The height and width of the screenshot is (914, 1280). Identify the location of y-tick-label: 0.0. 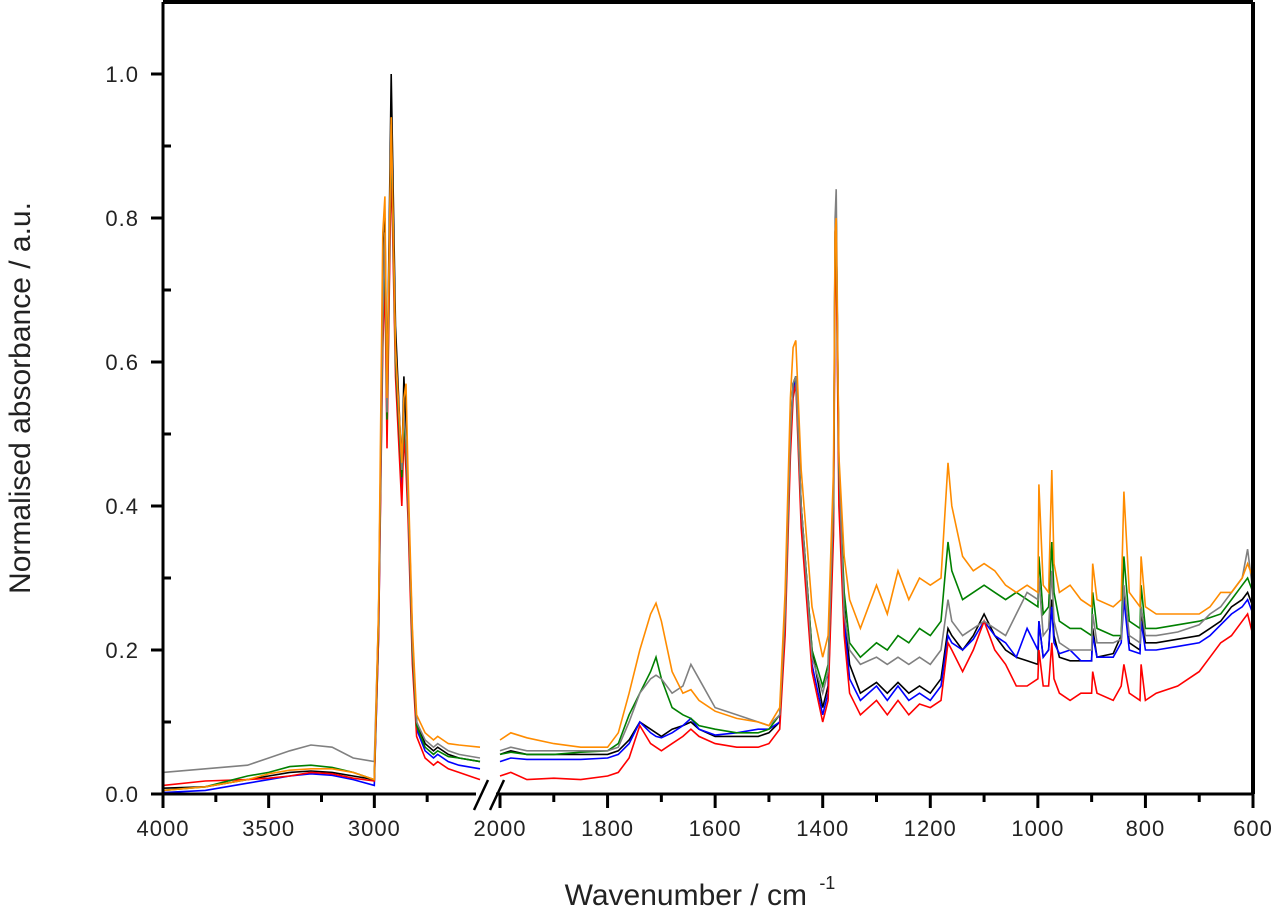
(122, 794).